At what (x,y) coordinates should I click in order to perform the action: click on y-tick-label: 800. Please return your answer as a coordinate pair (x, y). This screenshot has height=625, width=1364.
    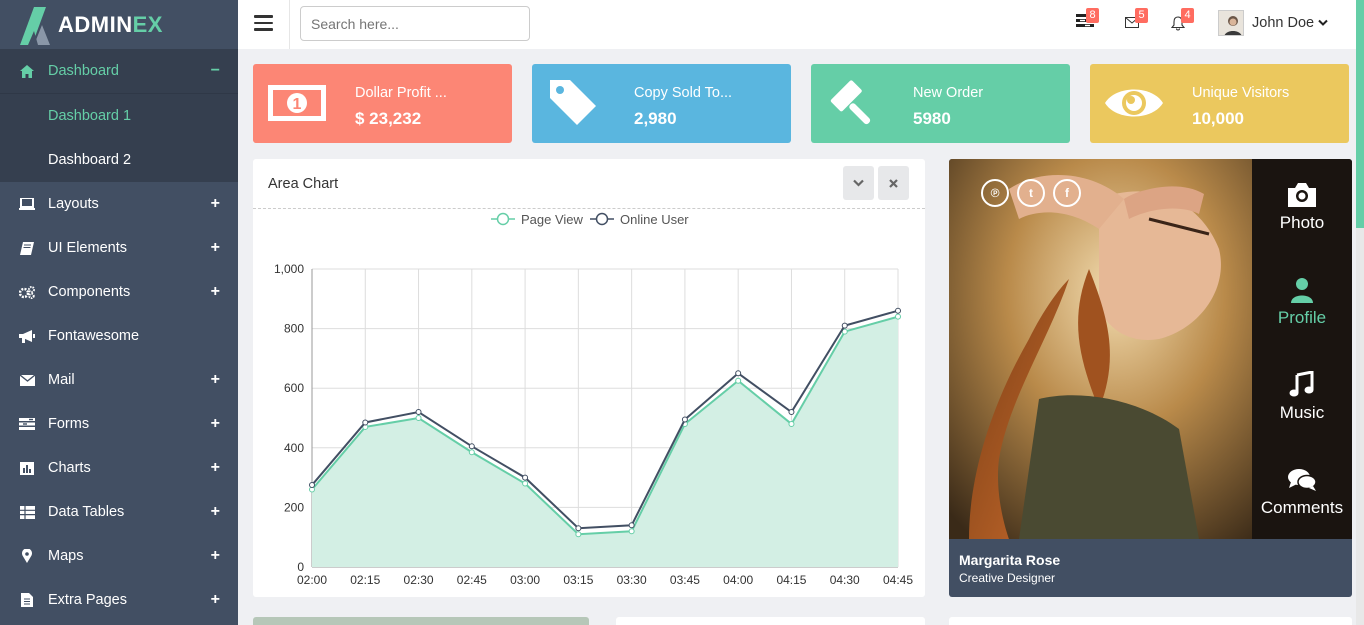
    Looking at the image, I should click on (294, 329).